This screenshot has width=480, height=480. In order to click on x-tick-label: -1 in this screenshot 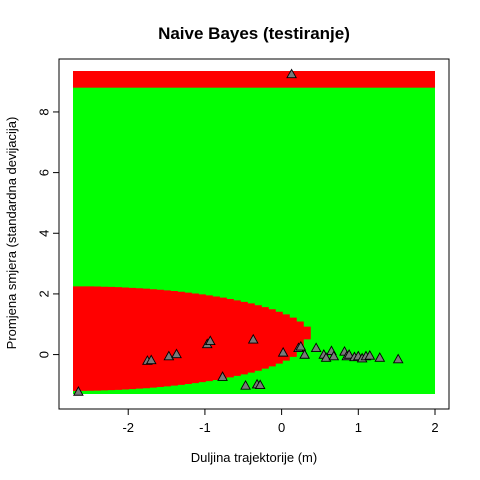, I will do `click(205, 427)`.